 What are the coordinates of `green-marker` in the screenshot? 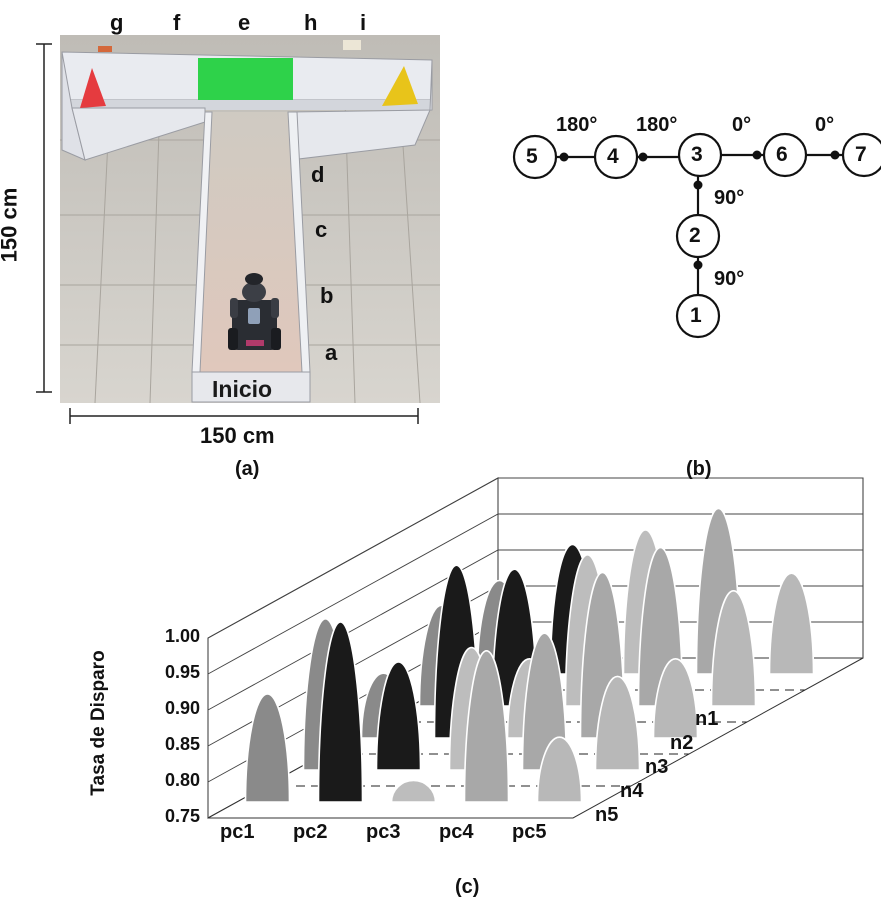 It's located at (245, 79).